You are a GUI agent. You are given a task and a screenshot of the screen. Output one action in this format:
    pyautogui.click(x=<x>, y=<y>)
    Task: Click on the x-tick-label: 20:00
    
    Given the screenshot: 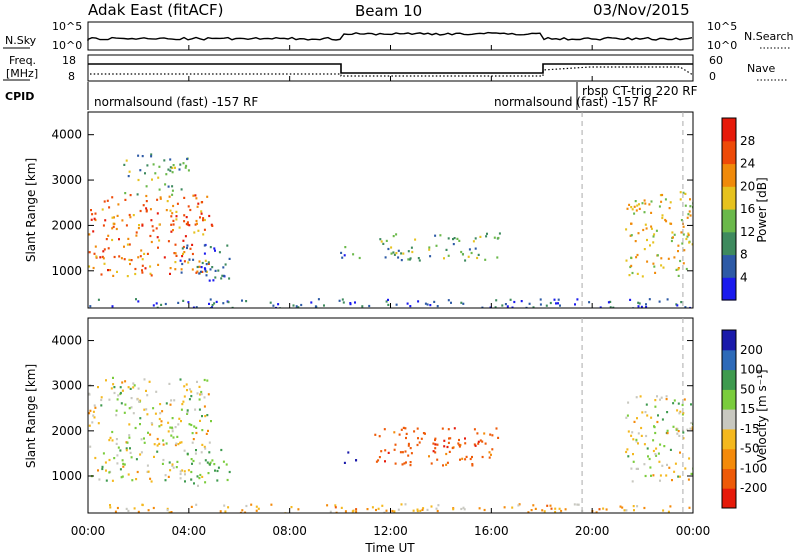 What is the action you would take?
    pyautogui.click(x=592, y=531)
    